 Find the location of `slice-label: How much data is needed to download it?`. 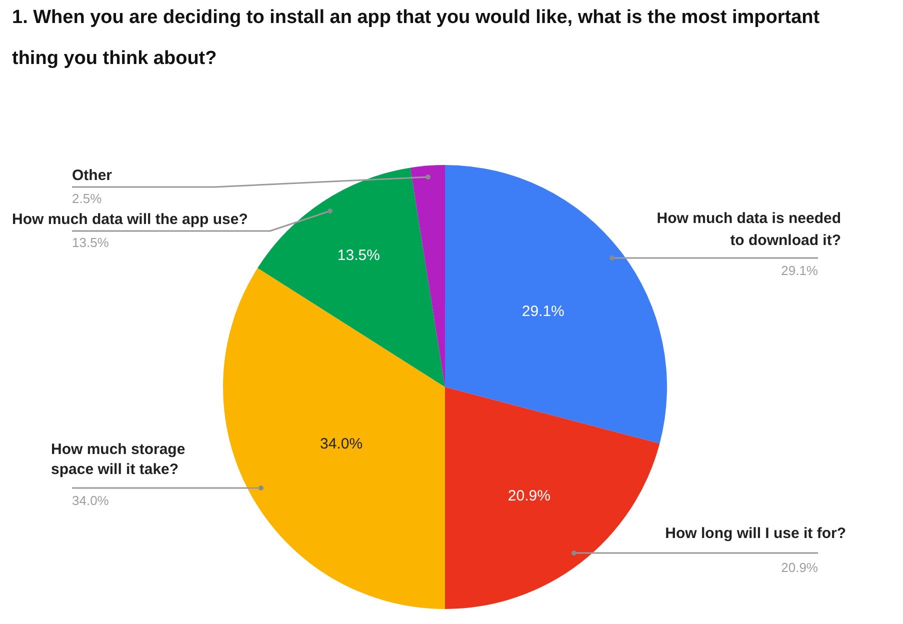

slice-label: How much data is needed to download it? is located at coordinates (748, 230).